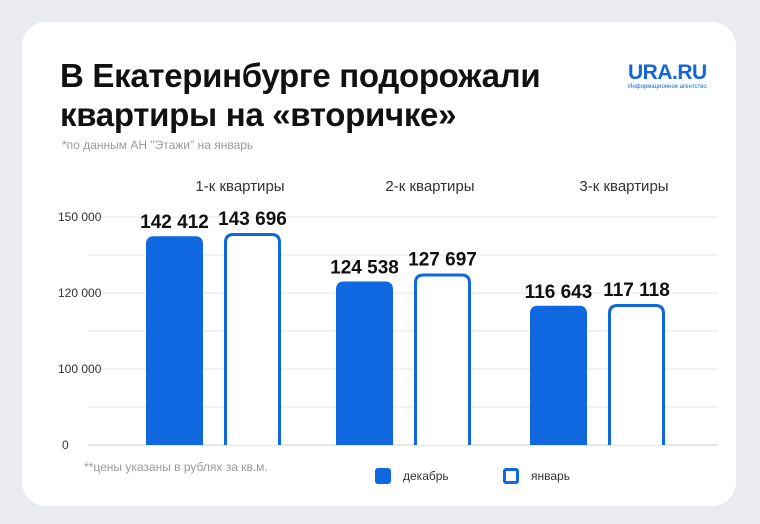 The width and height of the screenshot is (760, 524). Describe the element at coordinates (667, 72) in the screenshot. I see `logo-name: URA.RU` at that location.